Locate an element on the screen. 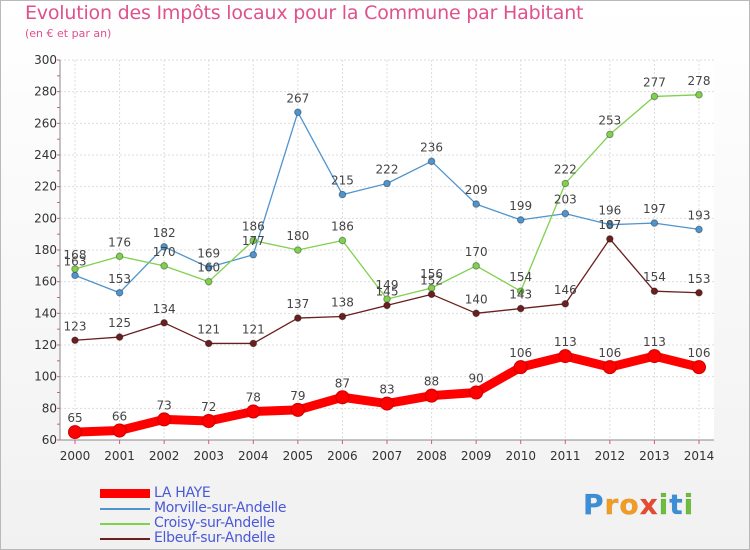  y-tick-label: 140 is located at coordinates (45, 313).